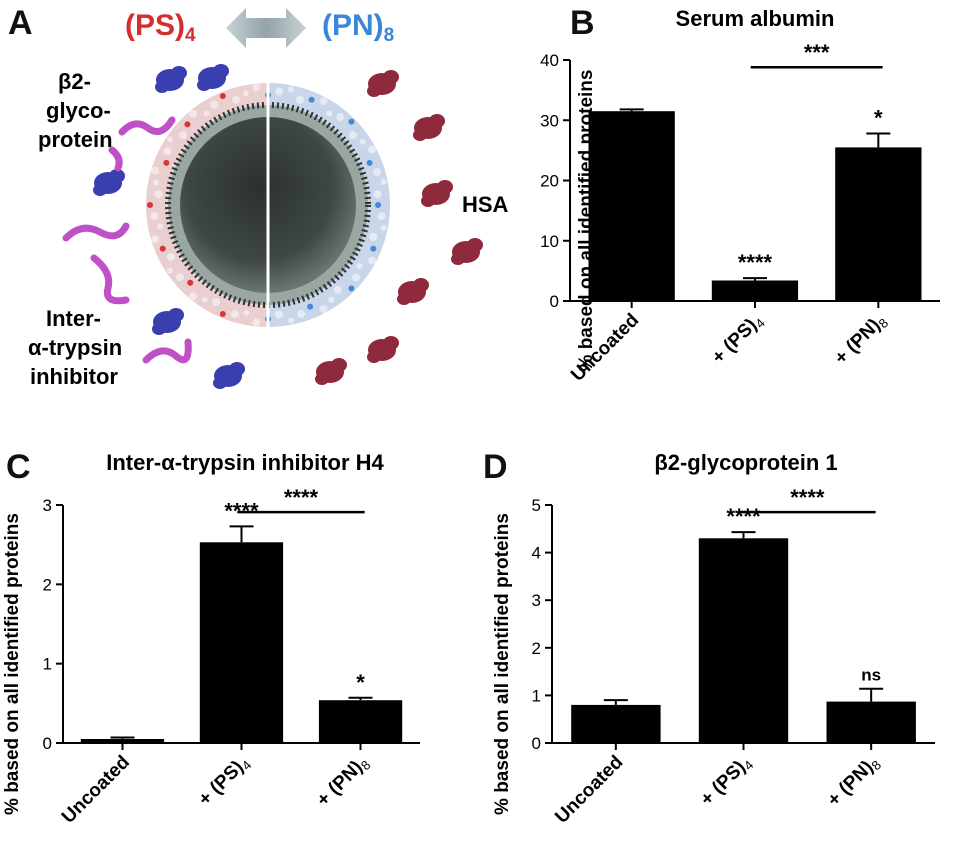  What do you see at coordinates (190, 35) in the screenshot?
I see `ps-label-sub: 4` at bounding box center [190, 35].